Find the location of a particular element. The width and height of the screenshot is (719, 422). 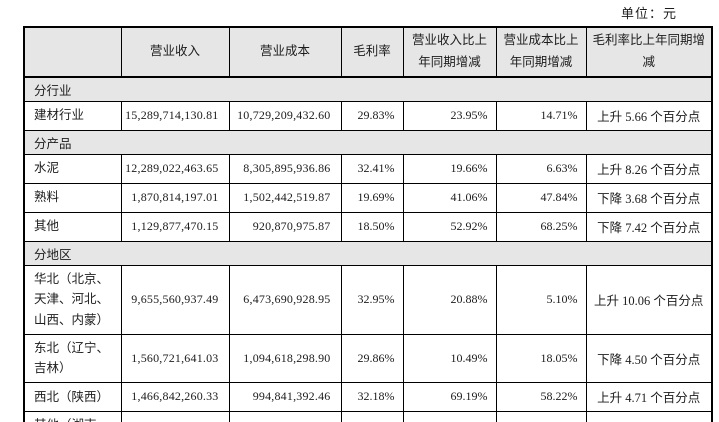

unit-label: 单位：元 is located at coordinates (648, 13).